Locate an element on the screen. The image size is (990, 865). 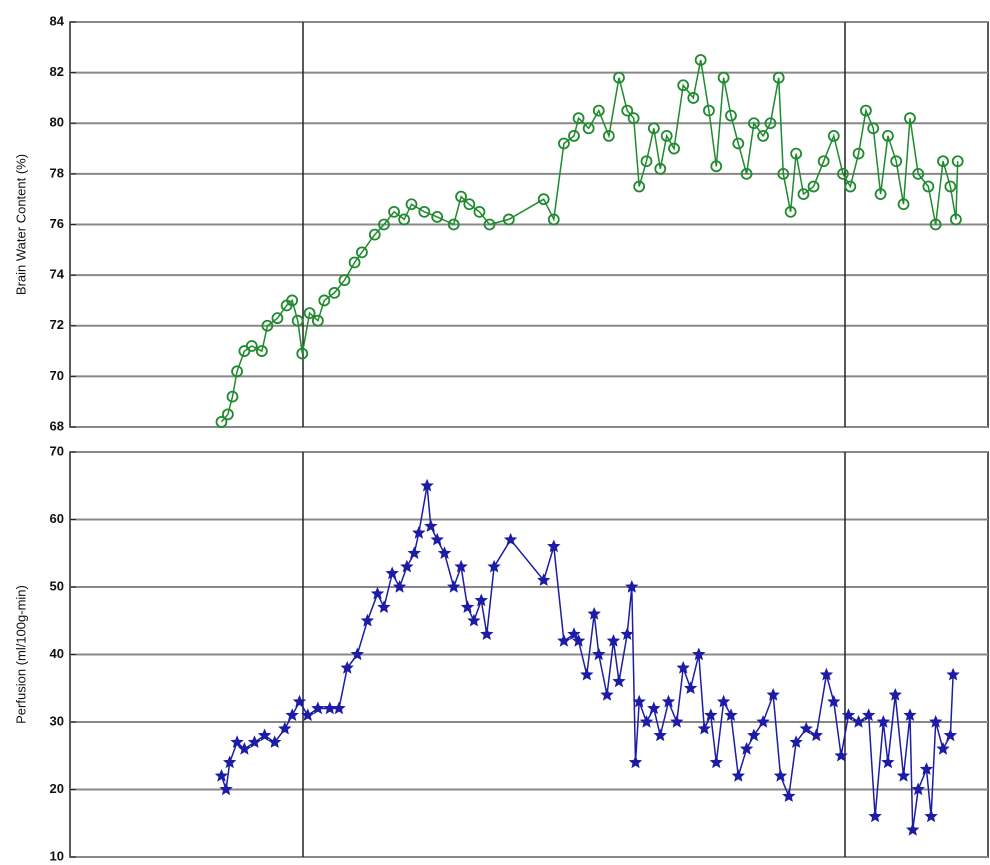
y-tick-label: 82 is located at coordinates (57, 71).